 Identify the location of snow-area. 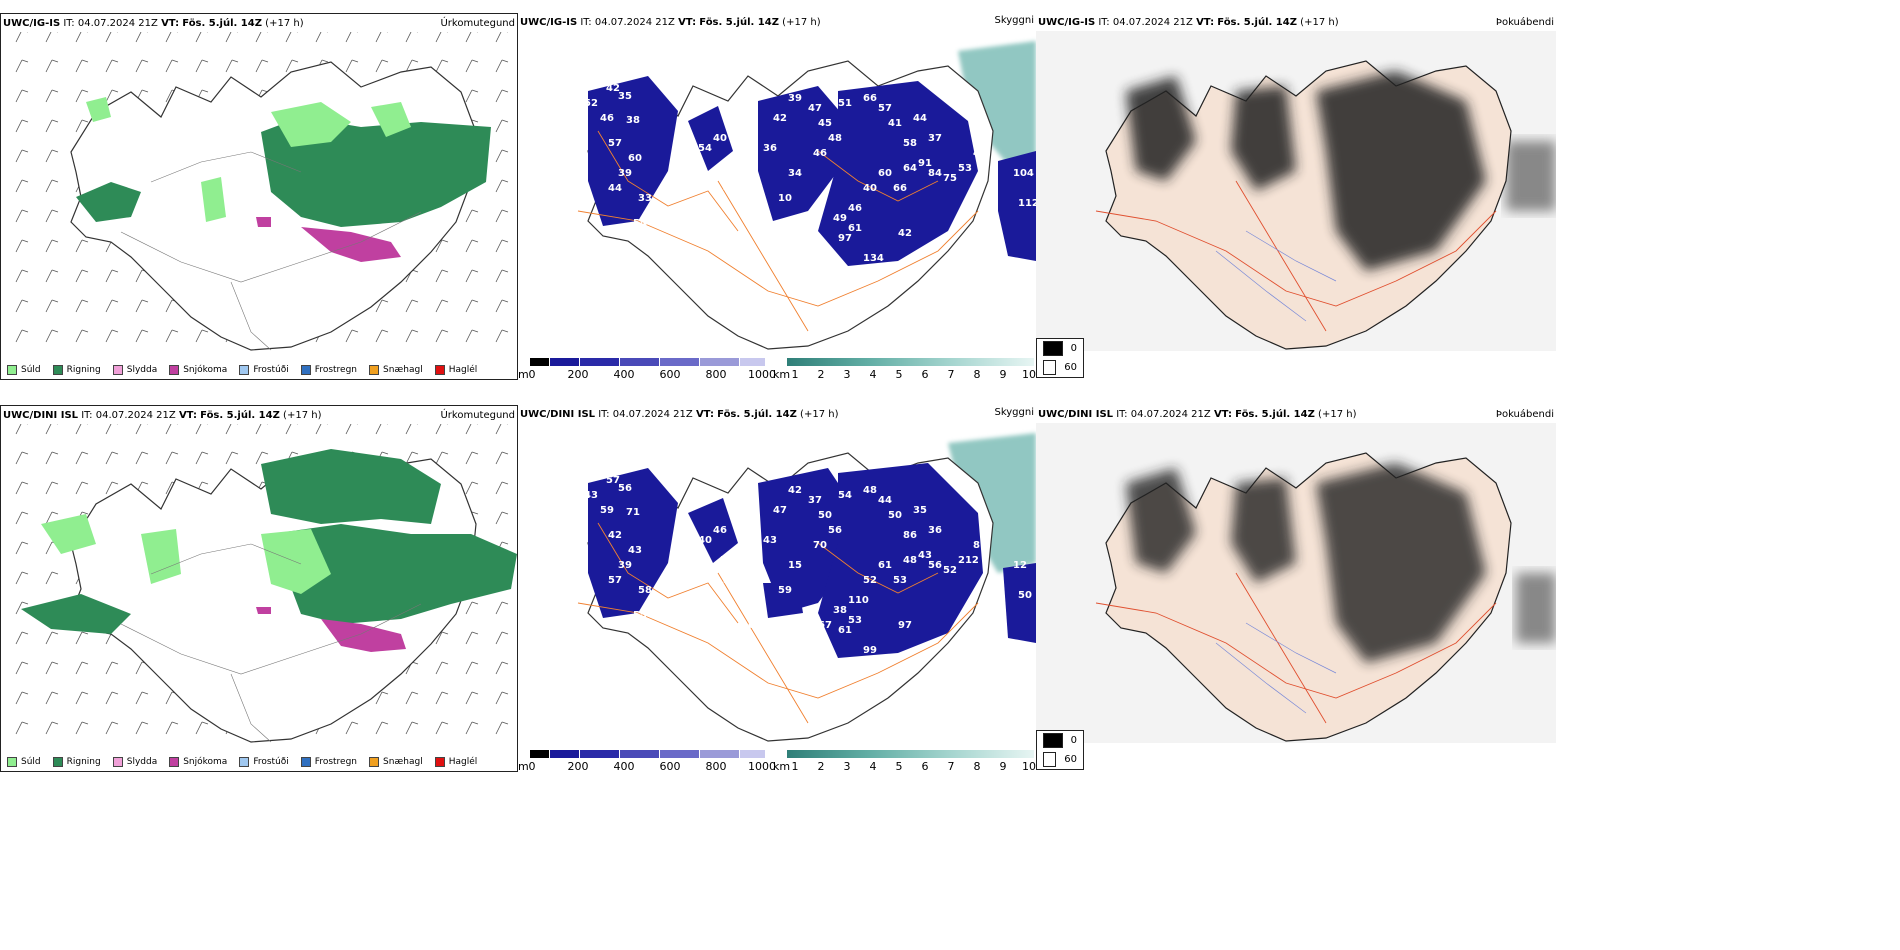
(328, 239).